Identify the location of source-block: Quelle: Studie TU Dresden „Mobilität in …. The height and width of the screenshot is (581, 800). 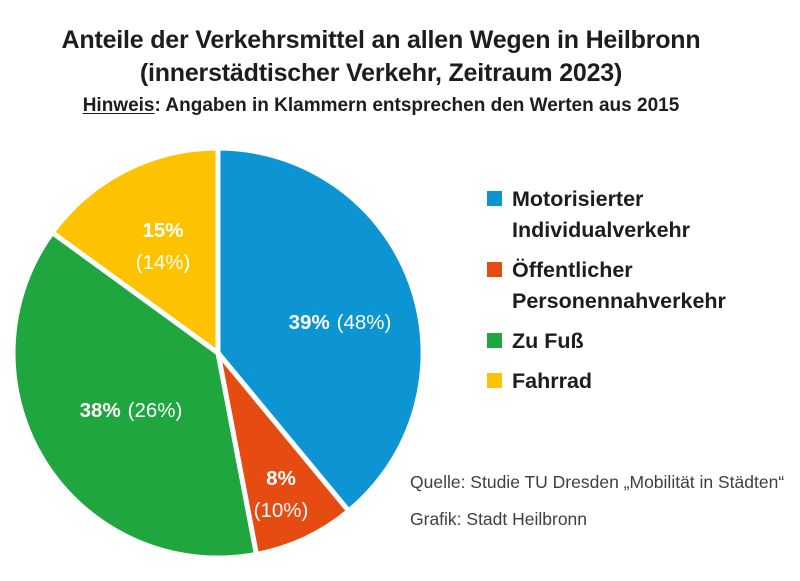
(597, 500).